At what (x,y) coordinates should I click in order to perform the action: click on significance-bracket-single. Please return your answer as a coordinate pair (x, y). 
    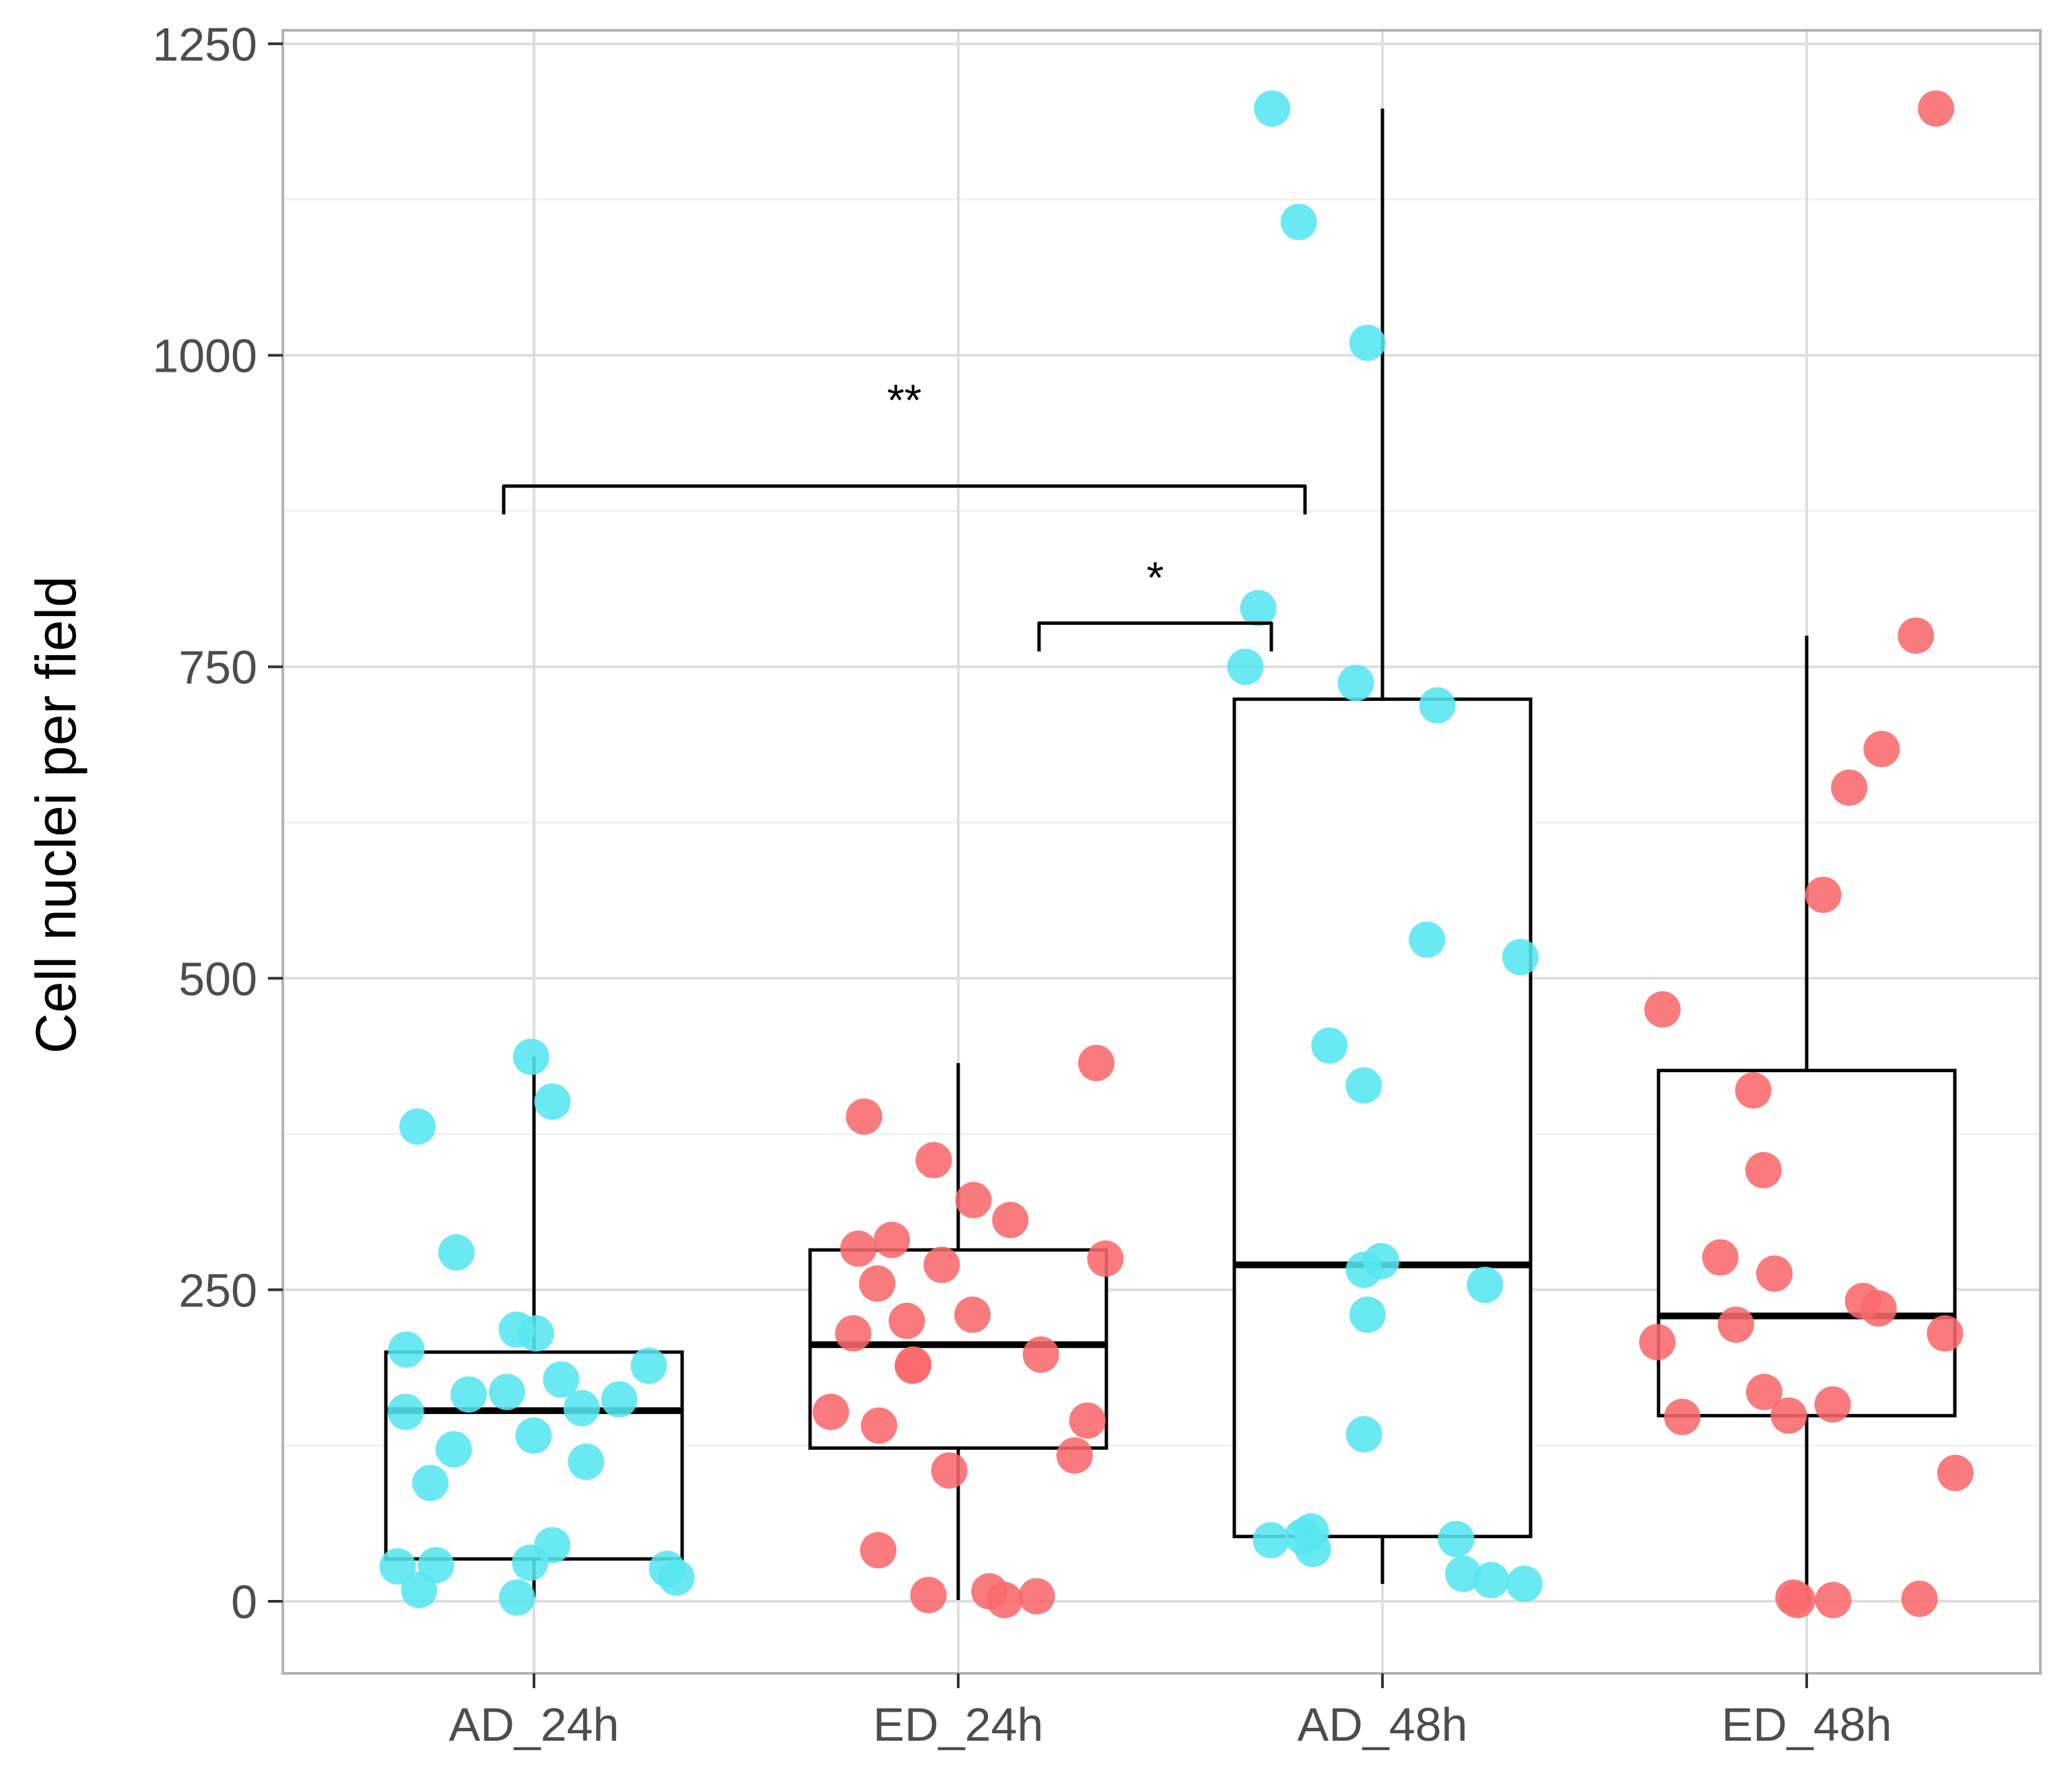
    Looking at the image, I should click on (1155, 636).